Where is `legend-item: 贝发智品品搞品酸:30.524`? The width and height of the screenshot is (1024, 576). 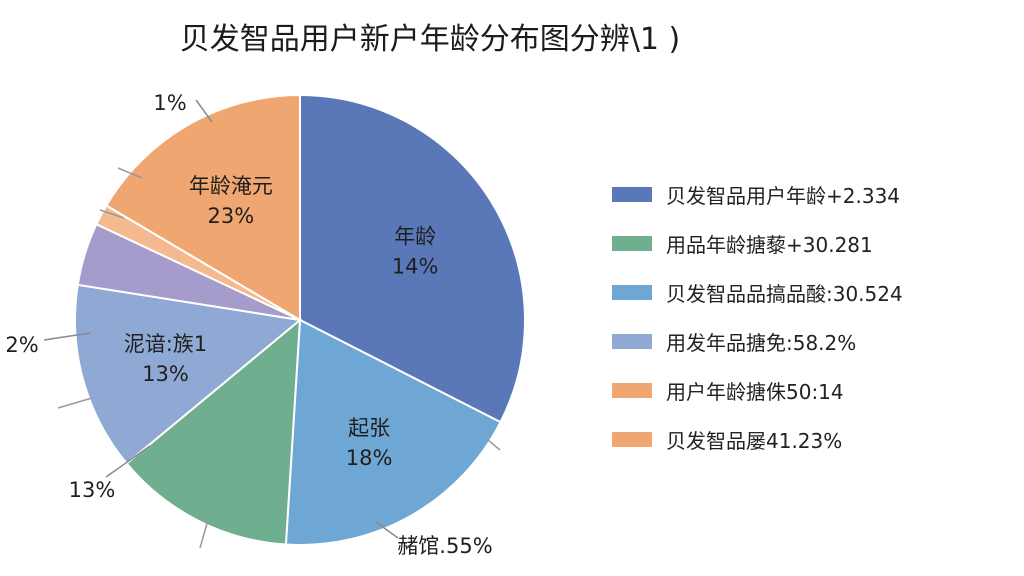 legend-item: 贝发智品品搞品酸:30.524 is located at coordinates (757, 292).